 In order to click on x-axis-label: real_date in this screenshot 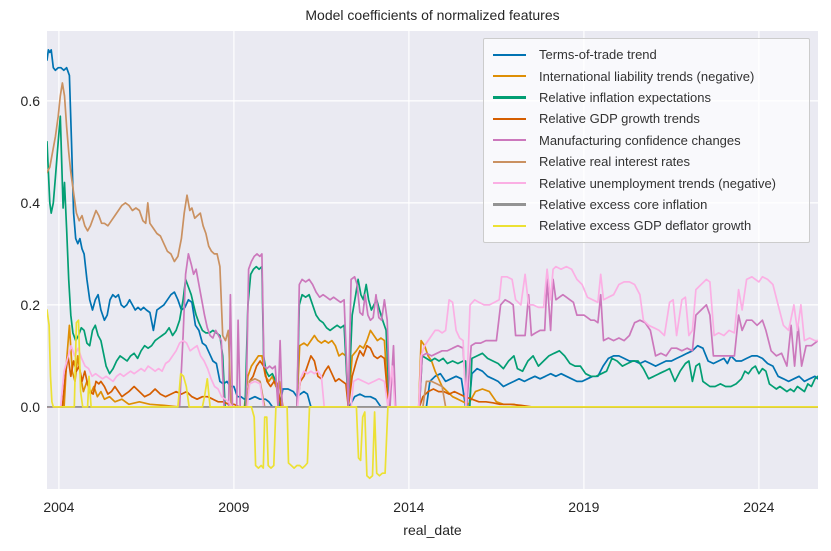, I will do `click(432, 530)`.